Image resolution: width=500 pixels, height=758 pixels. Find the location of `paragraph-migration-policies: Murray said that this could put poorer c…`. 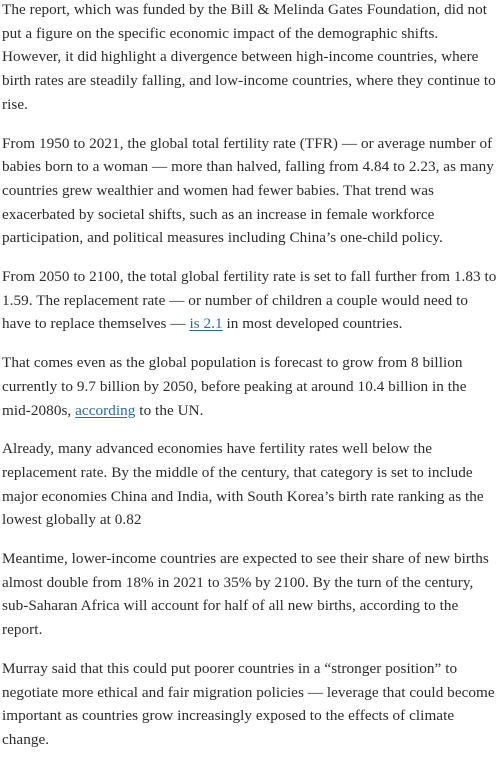

paragraph-migration-policies: Murray said that this could put poorer c… is located at coordinates (248, 703).